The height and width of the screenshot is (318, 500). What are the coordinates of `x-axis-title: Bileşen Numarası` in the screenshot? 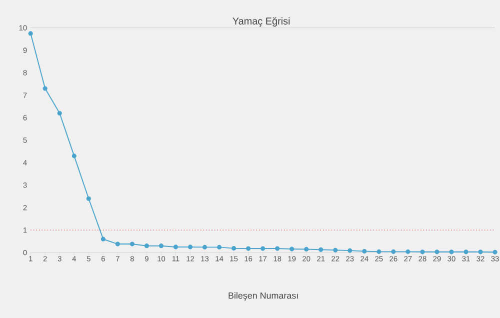 It's located at (263, 296).